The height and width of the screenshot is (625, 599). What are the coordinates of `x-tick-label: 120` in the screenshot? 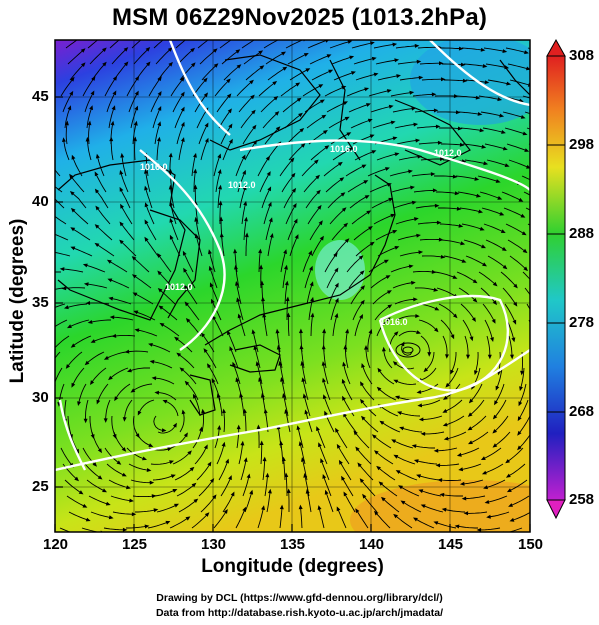 It's located at (56, 544).